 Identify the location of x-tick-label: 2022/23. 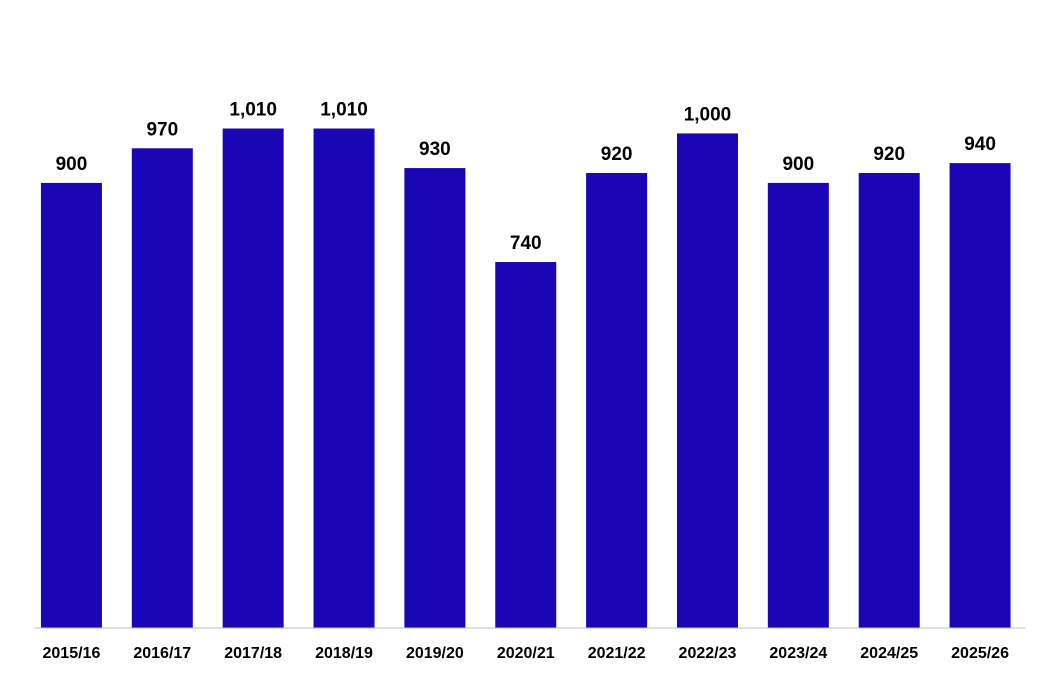
(708, 653).